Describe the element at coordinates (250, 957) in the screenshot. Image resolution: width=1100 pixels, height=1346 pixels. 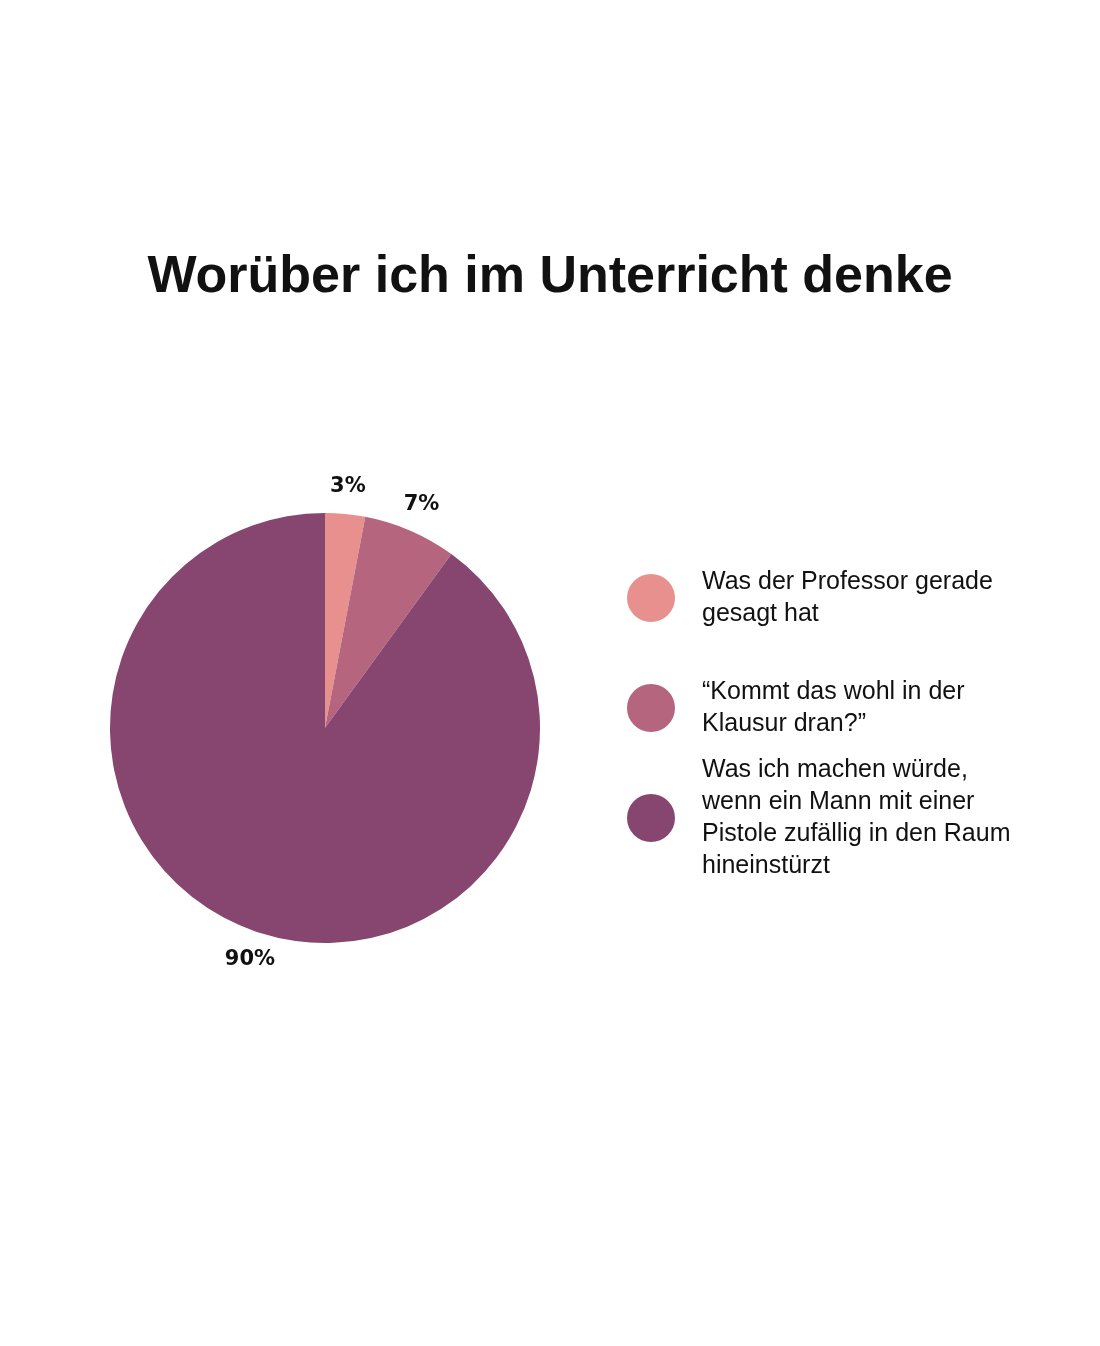
I see `data-label: 90%` at that location.